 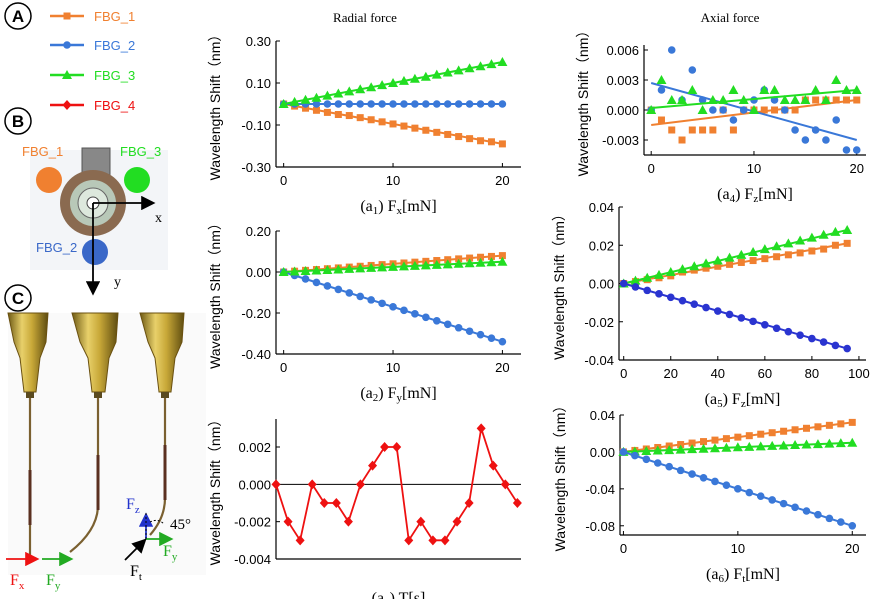 I want to click on legend-label: FBG_3, so click(x=114, y=75).